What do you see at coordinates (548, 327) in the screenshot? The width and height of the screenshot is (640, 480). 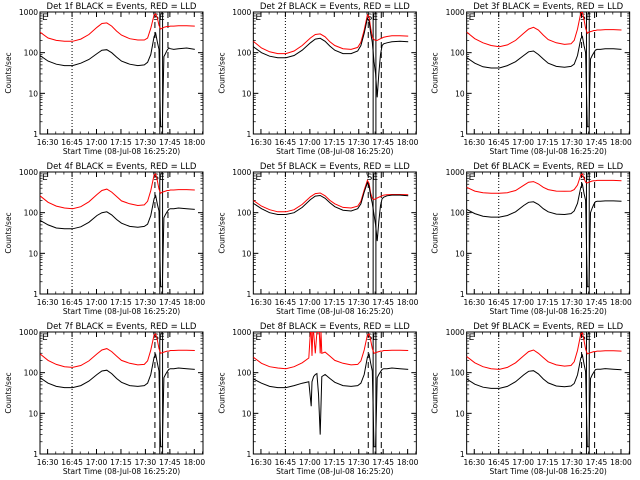 I see `chart-title: Det 9f BLACK = Events, RED = LLD` at bounding box center [548, 327].